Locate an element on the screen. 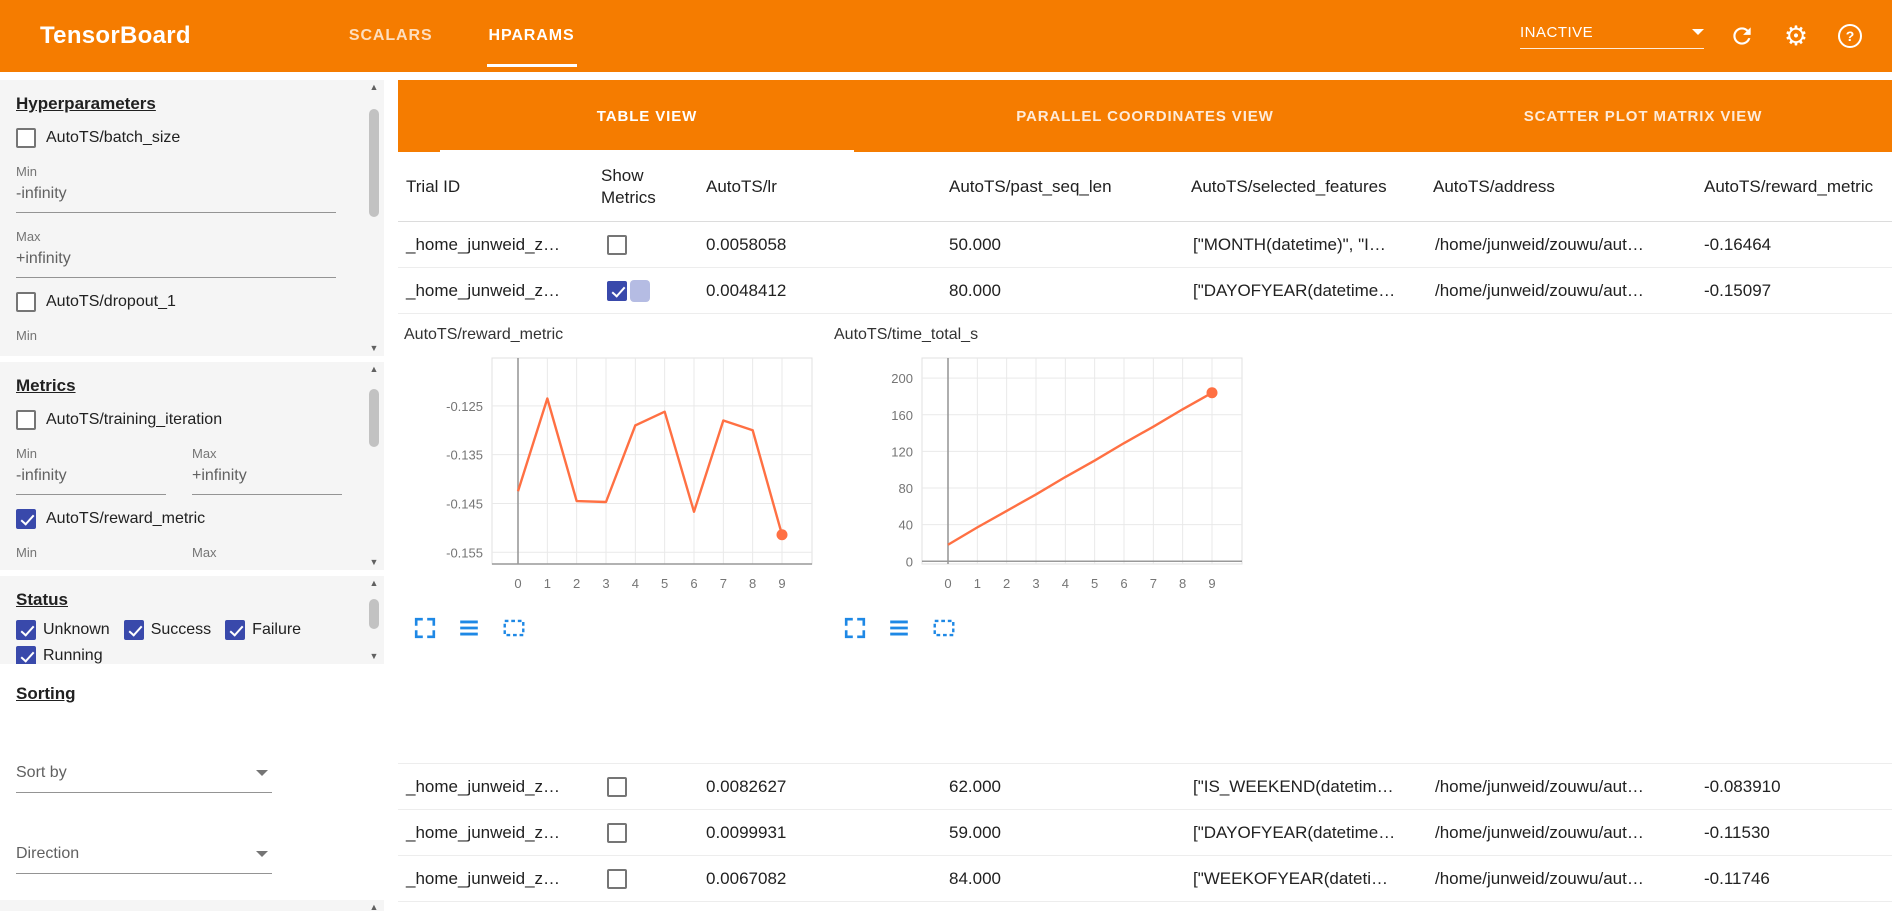  hparam-batch-size-row: AutoTS/batch_size is located at coordinates (182, 138).